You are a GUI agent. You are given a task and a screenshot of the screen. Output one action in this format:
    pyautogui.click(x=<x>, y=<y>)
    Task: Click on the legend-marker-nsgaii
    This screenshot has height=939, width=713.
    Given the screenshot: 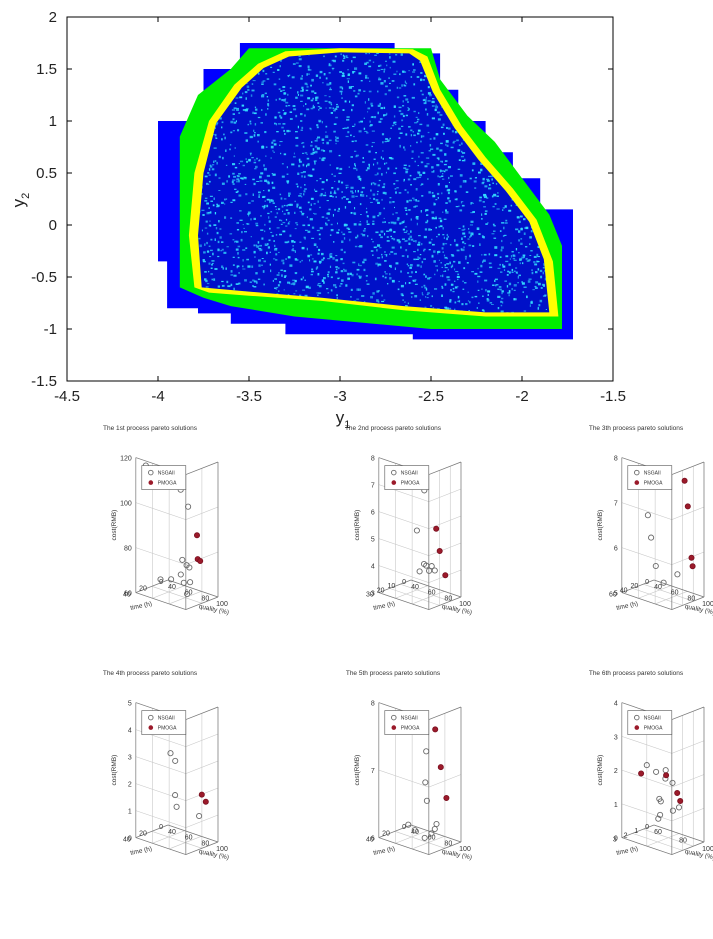 What is the action you would take?
    pyautogui.click(x=151, y=717)
    